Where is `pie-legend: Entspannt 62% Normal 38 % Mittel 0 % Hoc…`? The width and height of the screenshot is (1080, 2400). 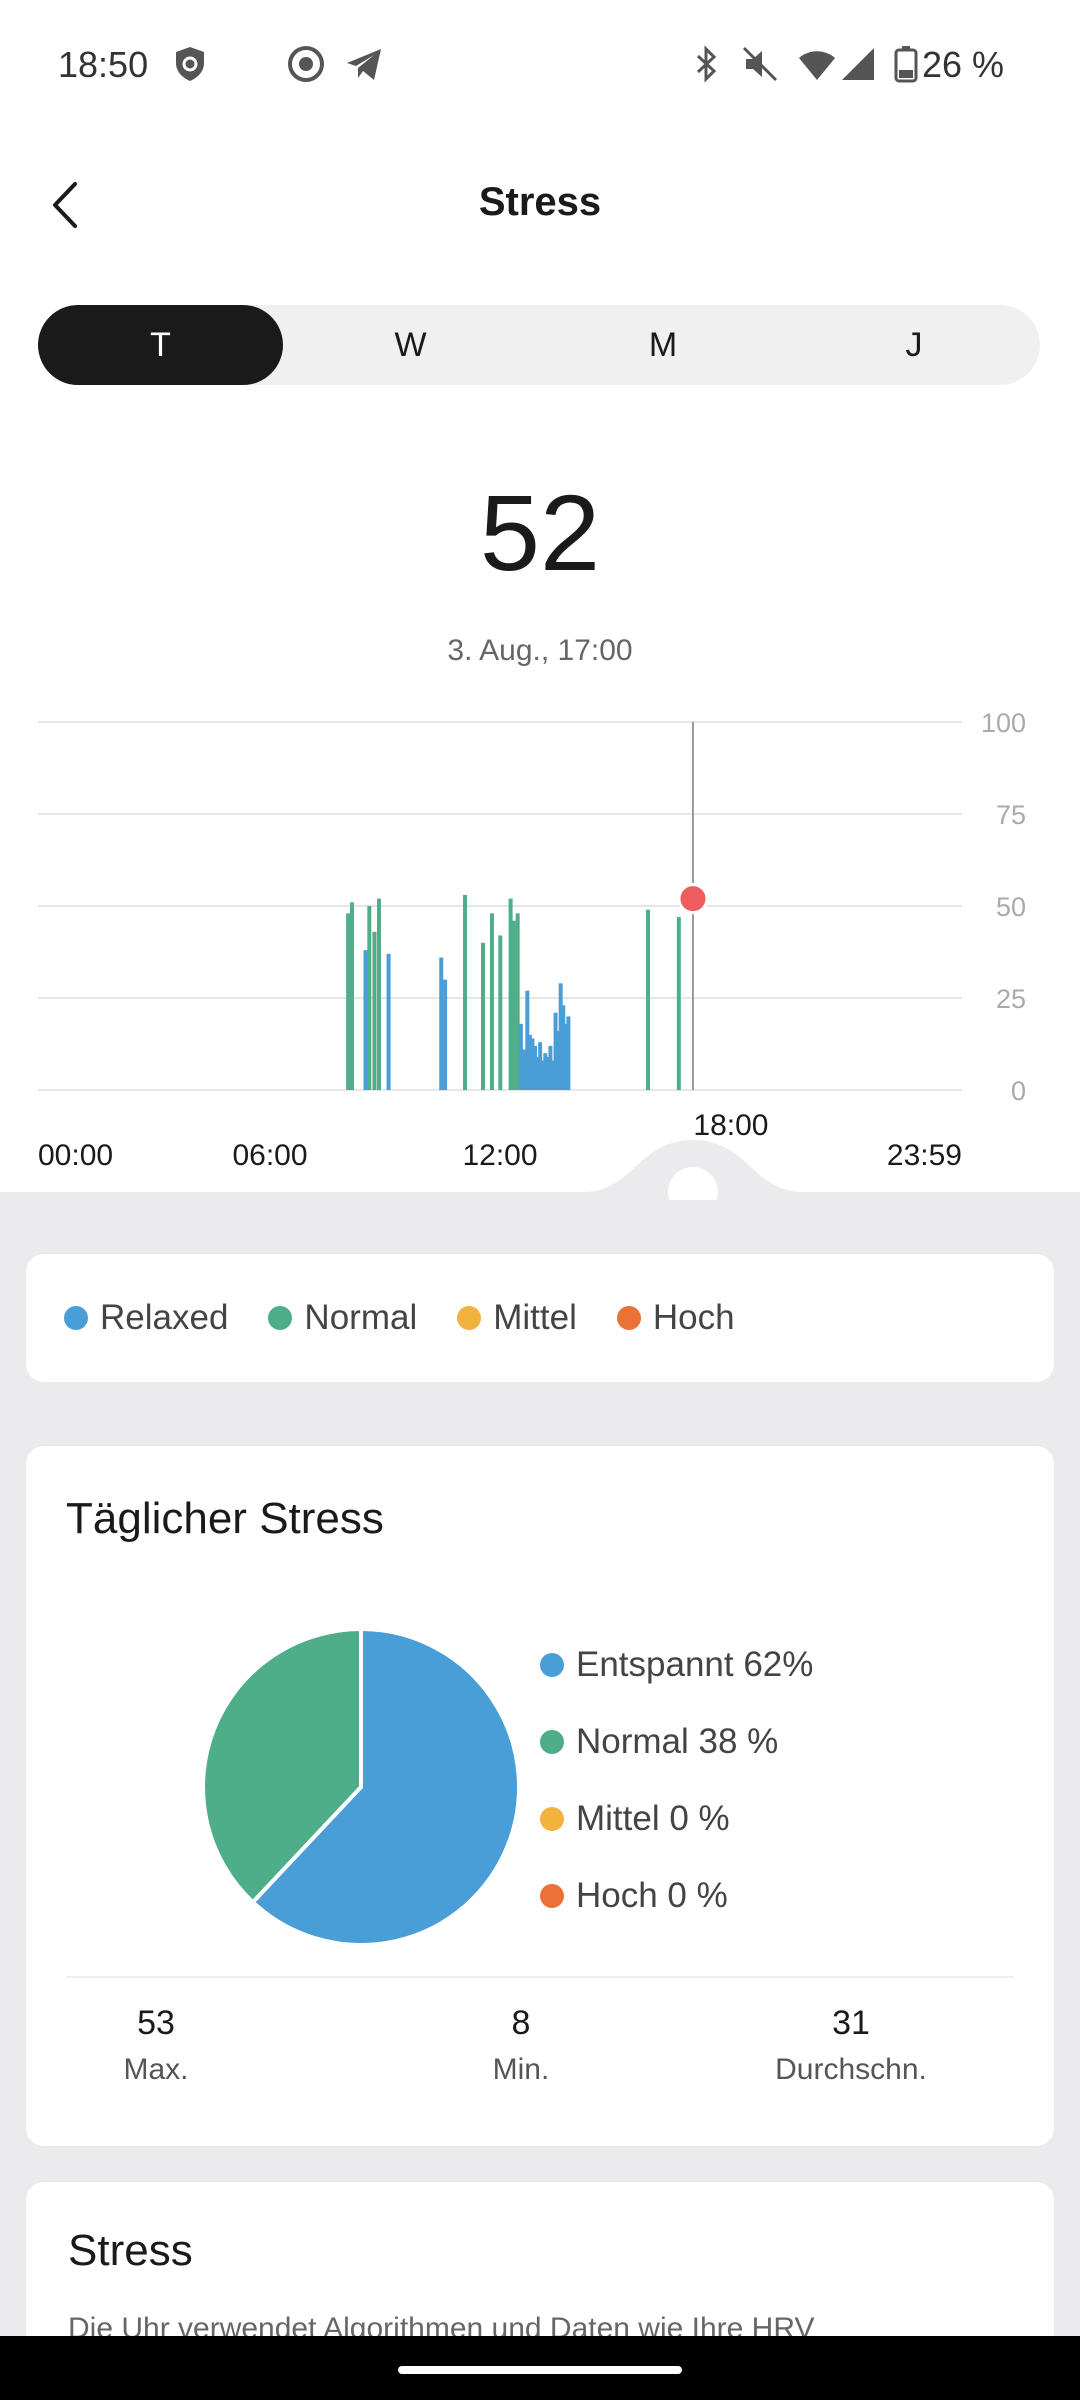
pie-legend: Entspannt 62% Normal 38 % Mittel 0 % Hoc… is located at coordinates (676, 1780).